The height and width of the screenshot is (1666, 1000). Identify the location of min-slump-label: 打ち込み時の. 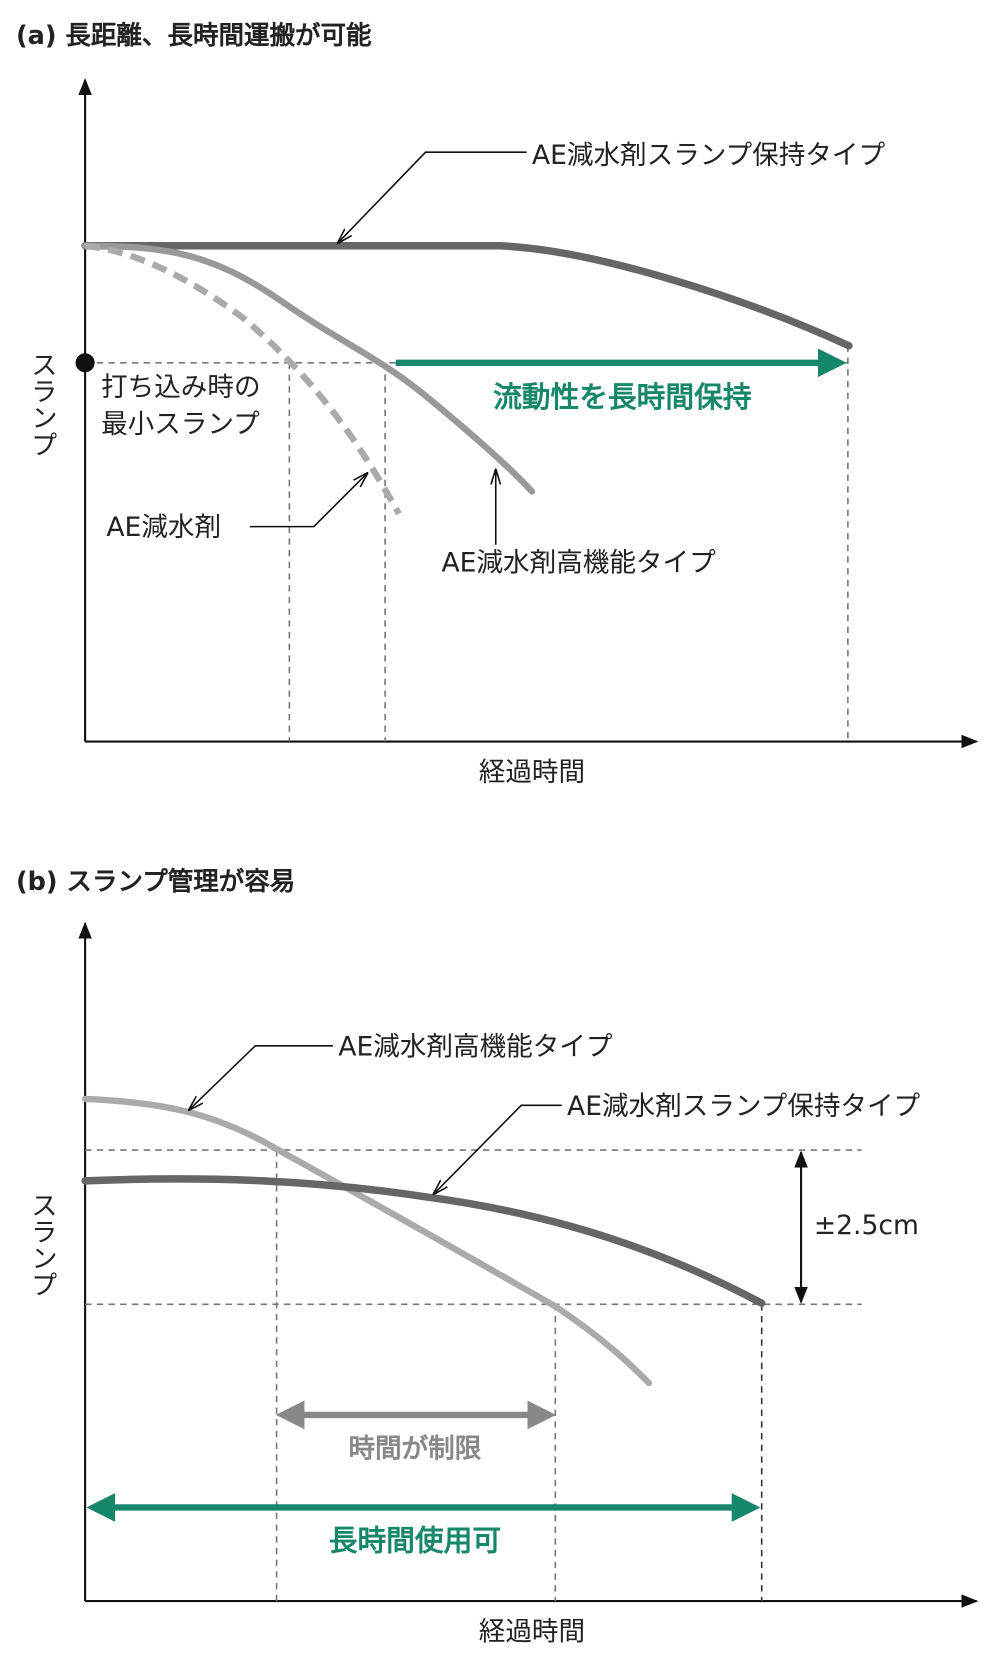
(180, 387).